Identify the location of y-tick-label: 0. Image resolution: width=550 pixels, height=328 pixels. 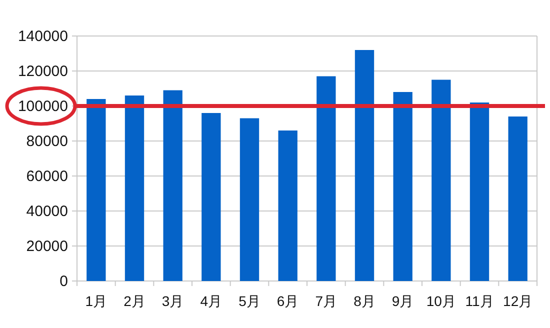
(64, 281).